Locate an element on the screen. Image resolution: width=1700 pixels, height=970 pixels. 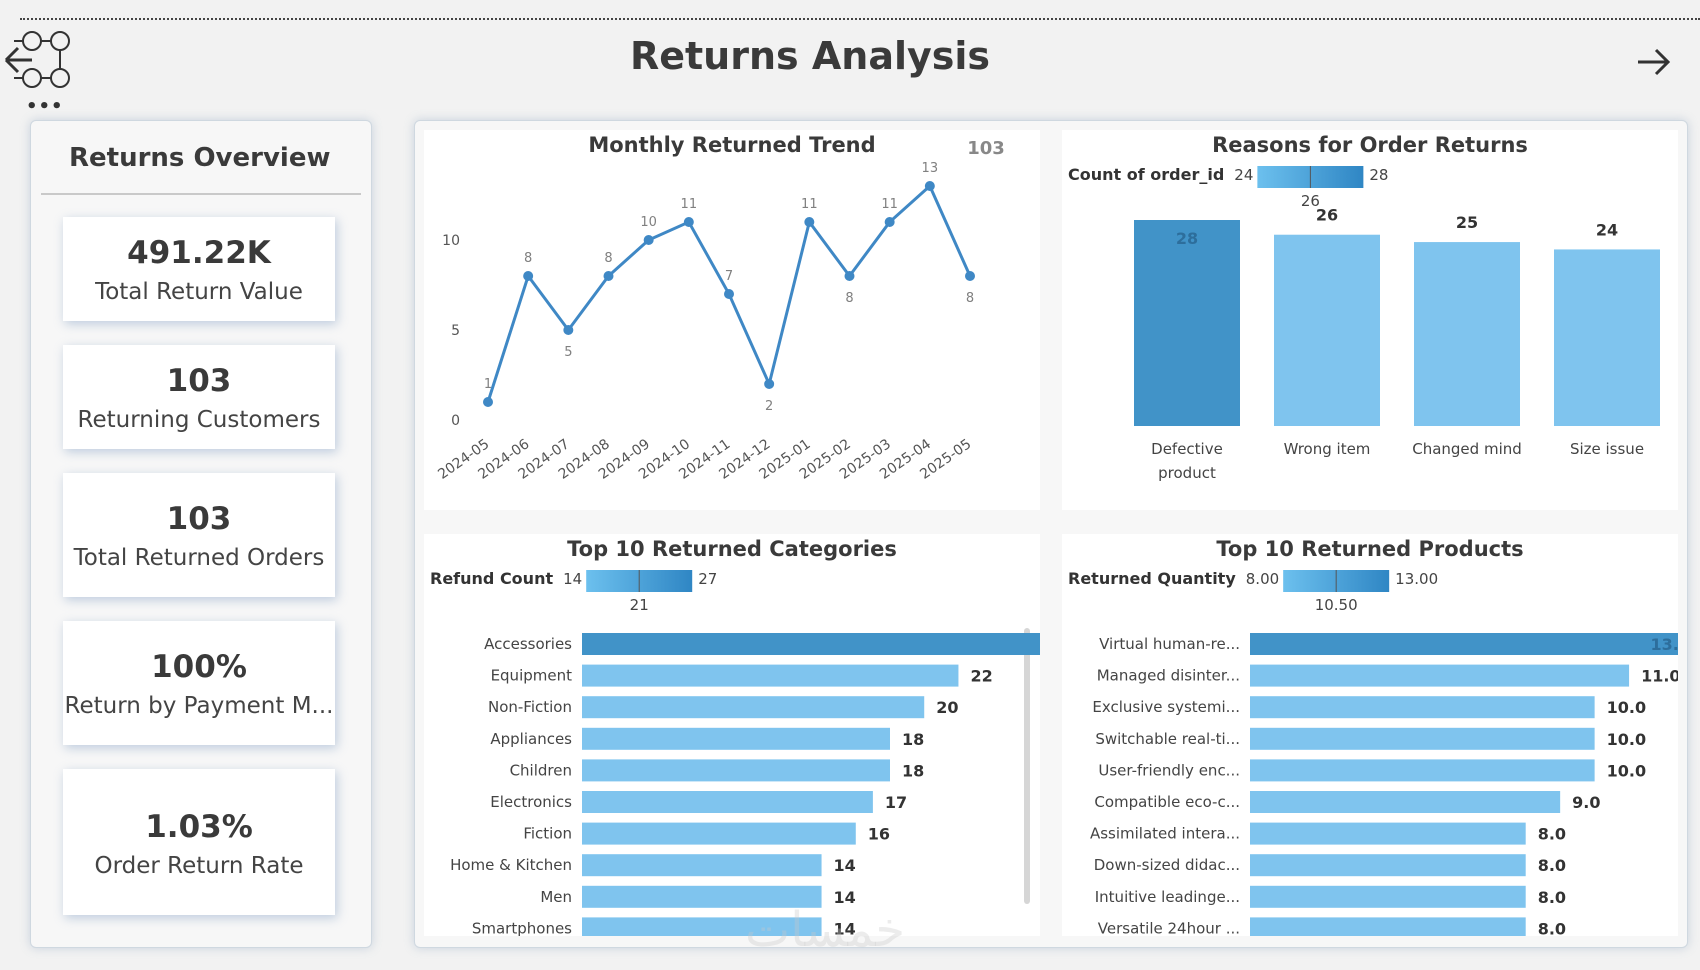
kpi-card-returning-customers: 103 Returning Customers is located at coordinates (199, 397).